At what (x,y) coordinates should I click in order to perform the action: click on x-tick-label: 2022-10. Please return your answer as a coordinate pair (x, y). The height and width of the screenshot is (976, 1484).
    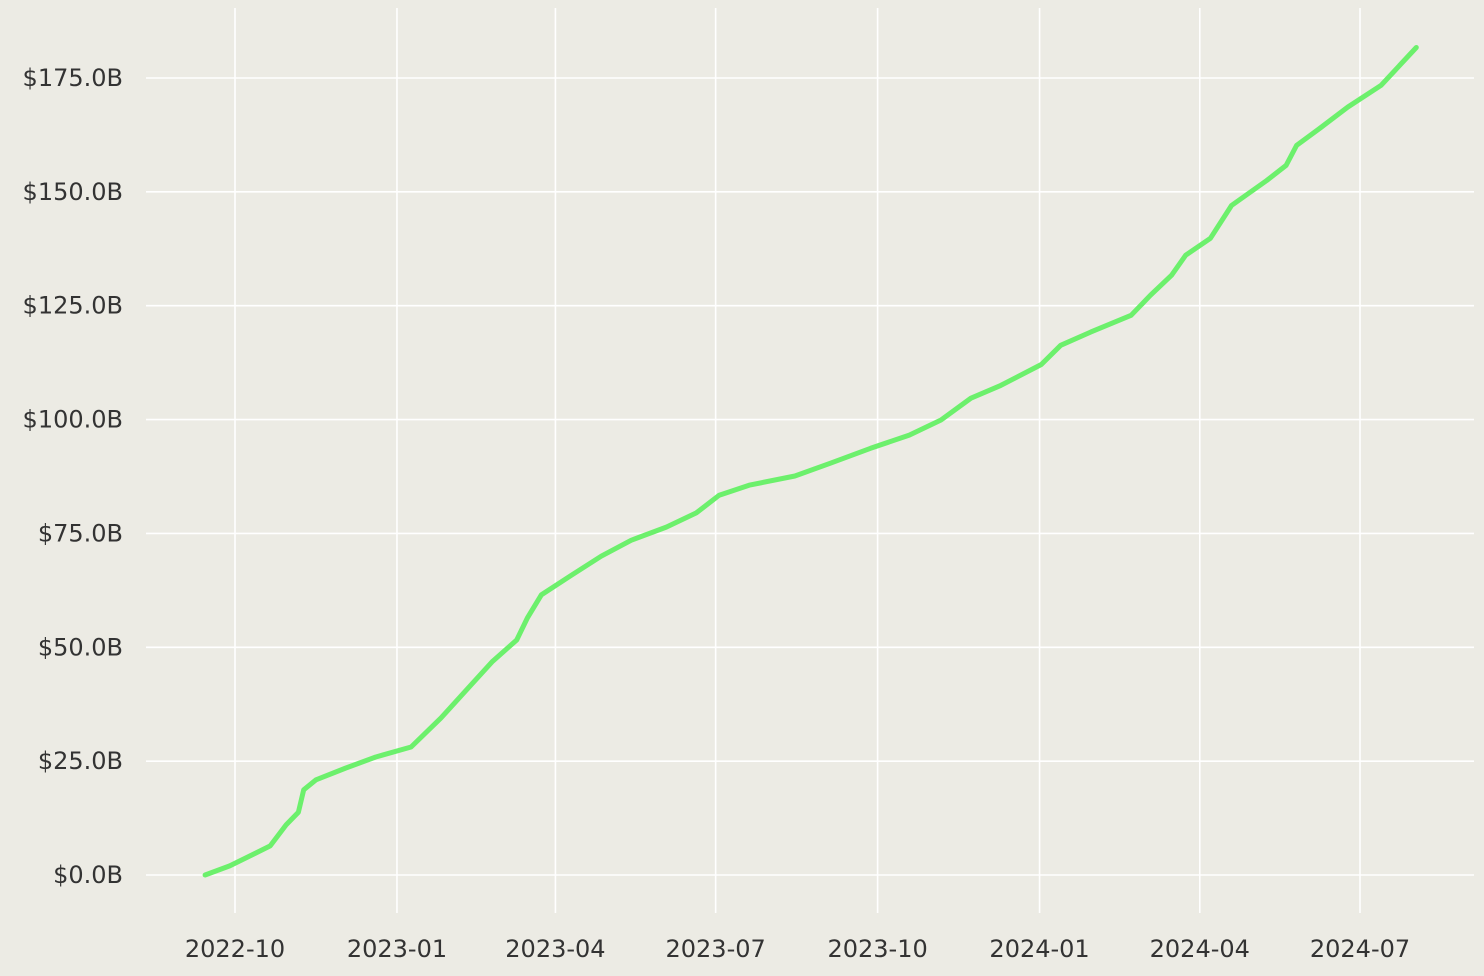
    Looking at the image, I should click on (235, 949).